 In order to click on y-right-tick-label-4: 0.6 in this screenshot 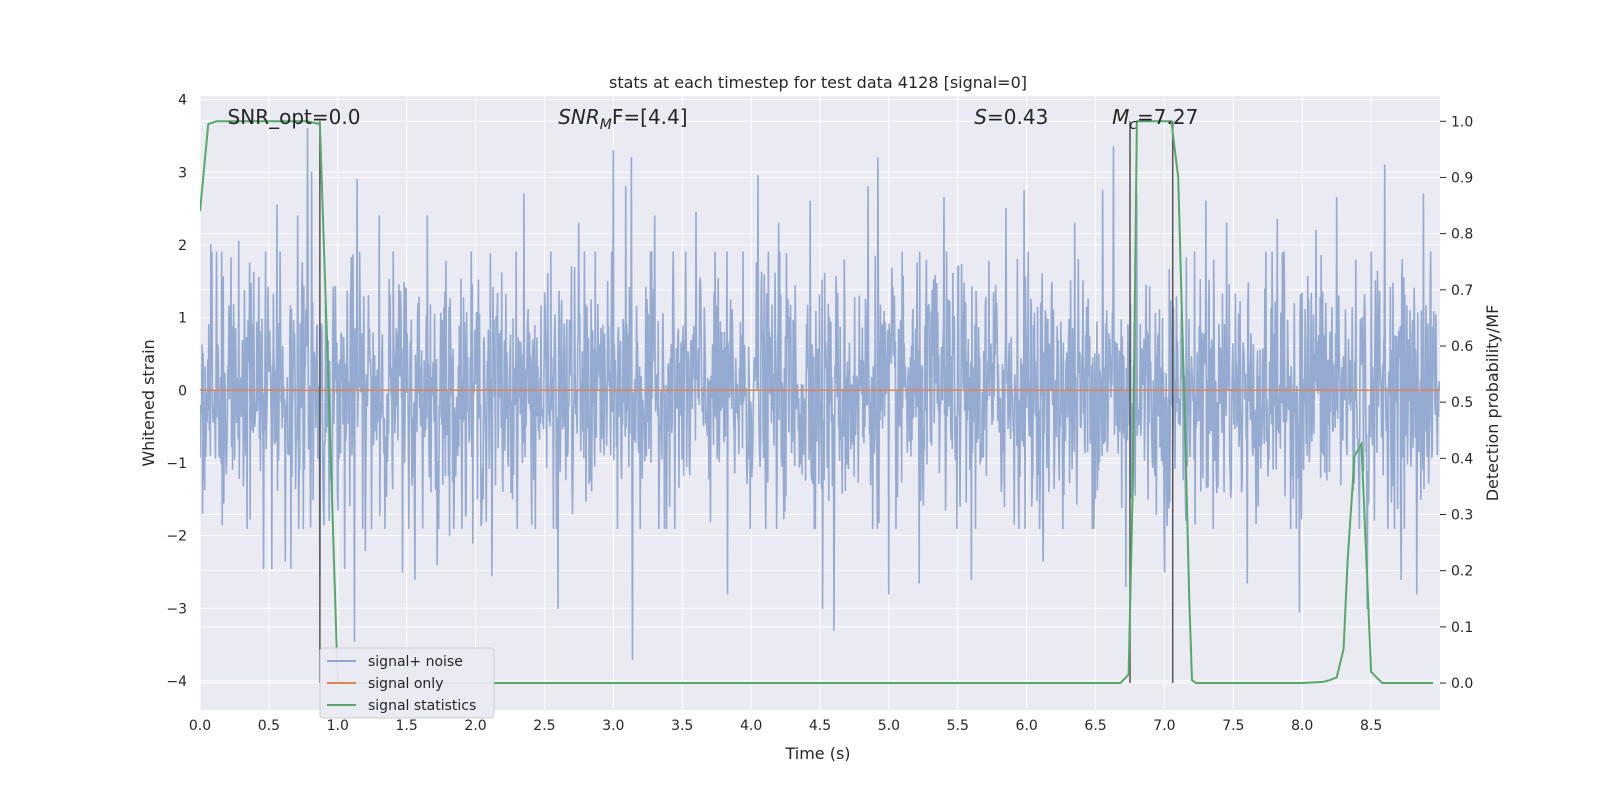, I will do `click(1462, 347)`.